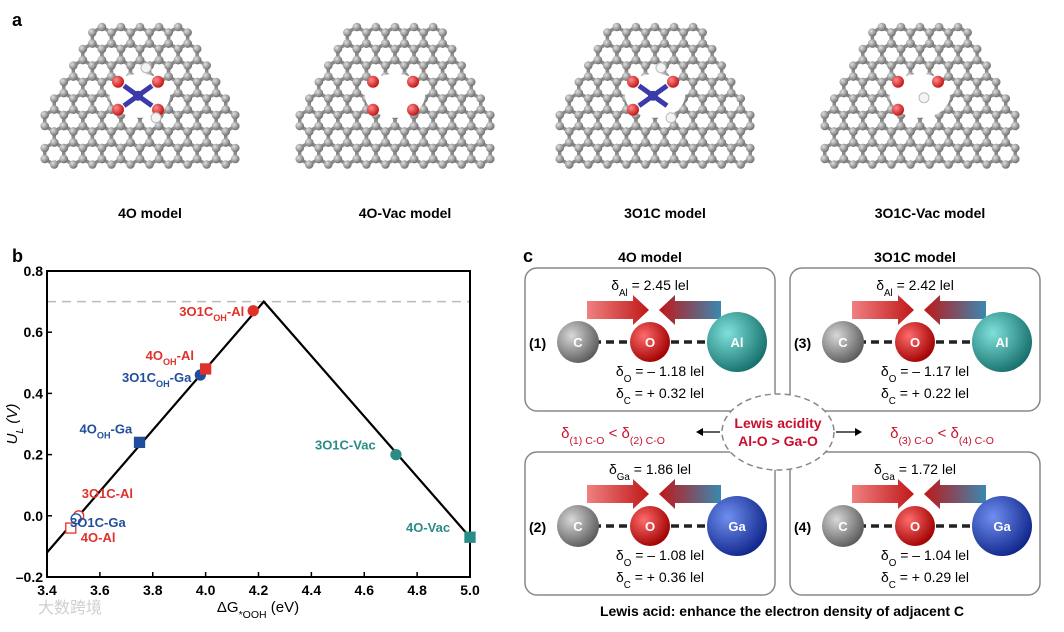  Describe the element at coordinates (181, 377) in the screenshot. I see `text-part: -Ga` at that location.